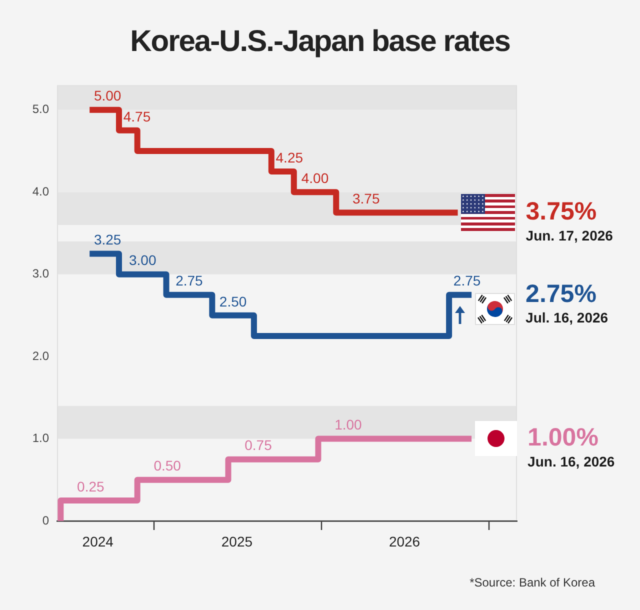 The width and height of the screenshot is (640, 610). I want to click on chart-title: Korea-U.S.-Japan base rates, so click(320, 42).